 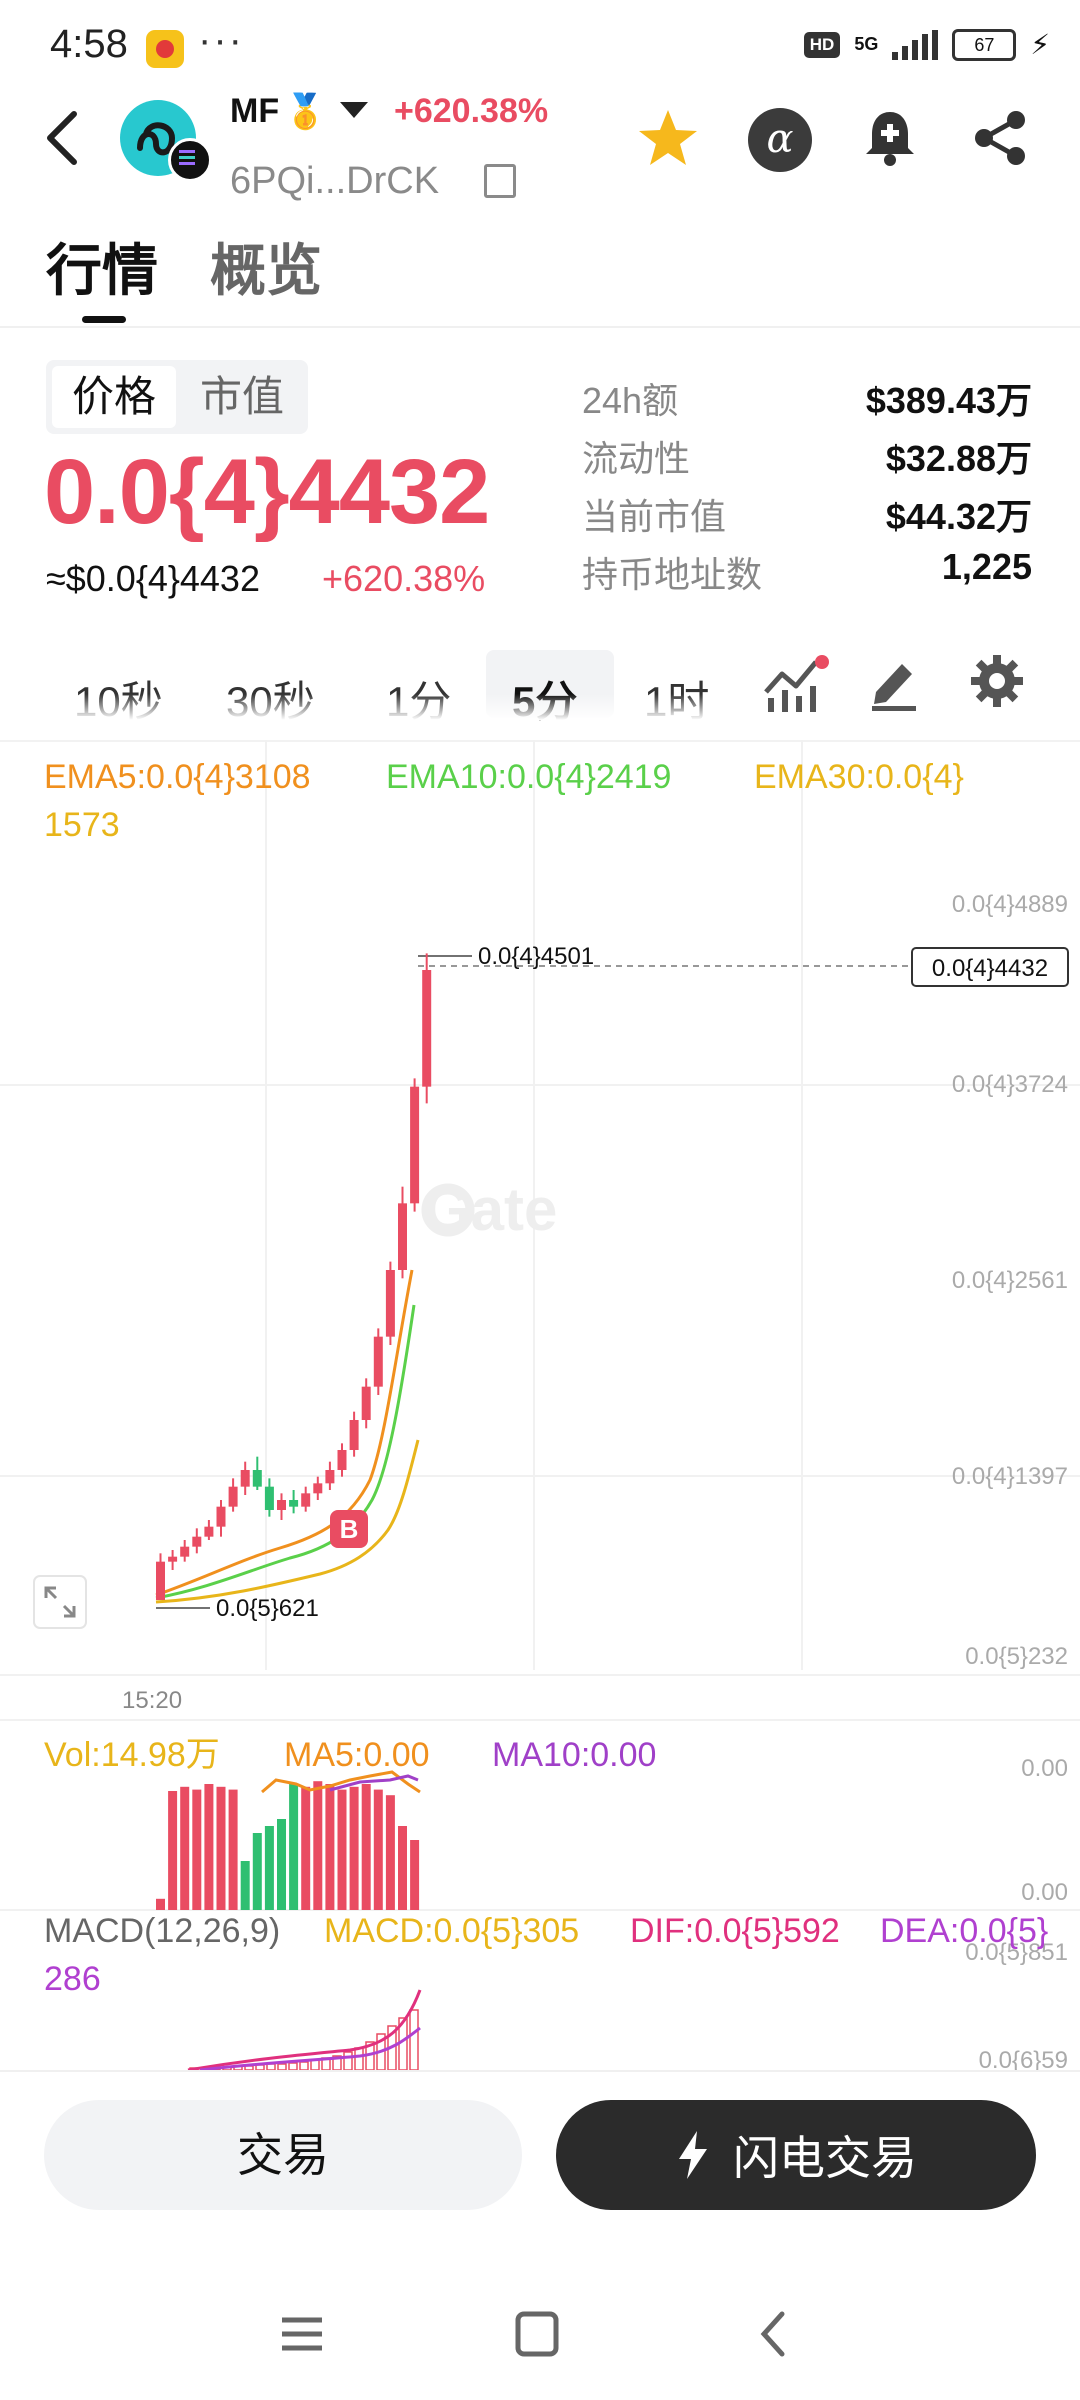 I want to click on ema-line, so click(x=287, y=1521).